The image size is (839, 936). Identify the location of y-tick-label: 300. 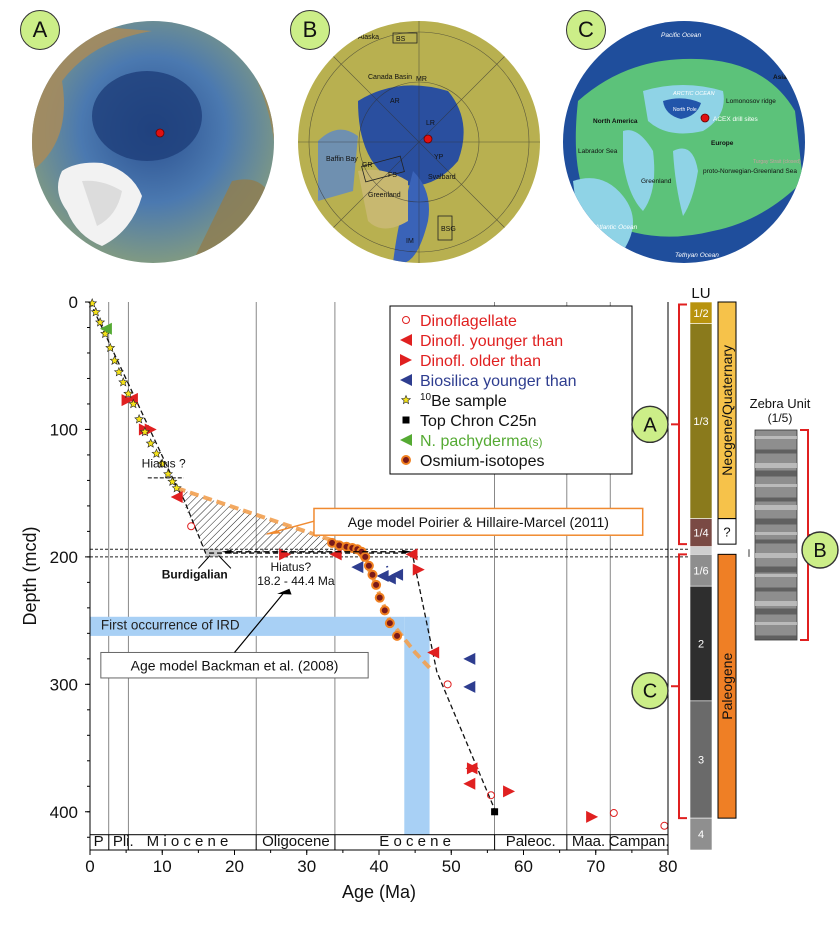
(64, 684).